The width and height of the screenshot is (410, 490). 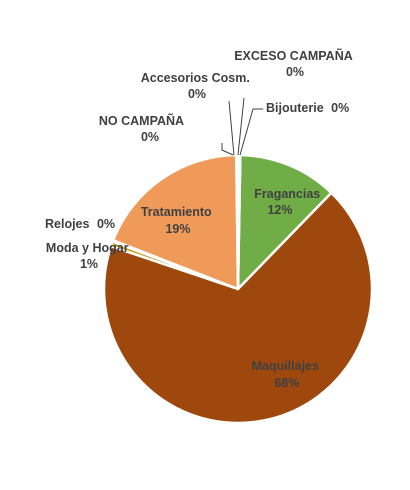 I want to click on data-label-no-campana: NO CAMPAÑA 0%, so click(x=143, y=128).